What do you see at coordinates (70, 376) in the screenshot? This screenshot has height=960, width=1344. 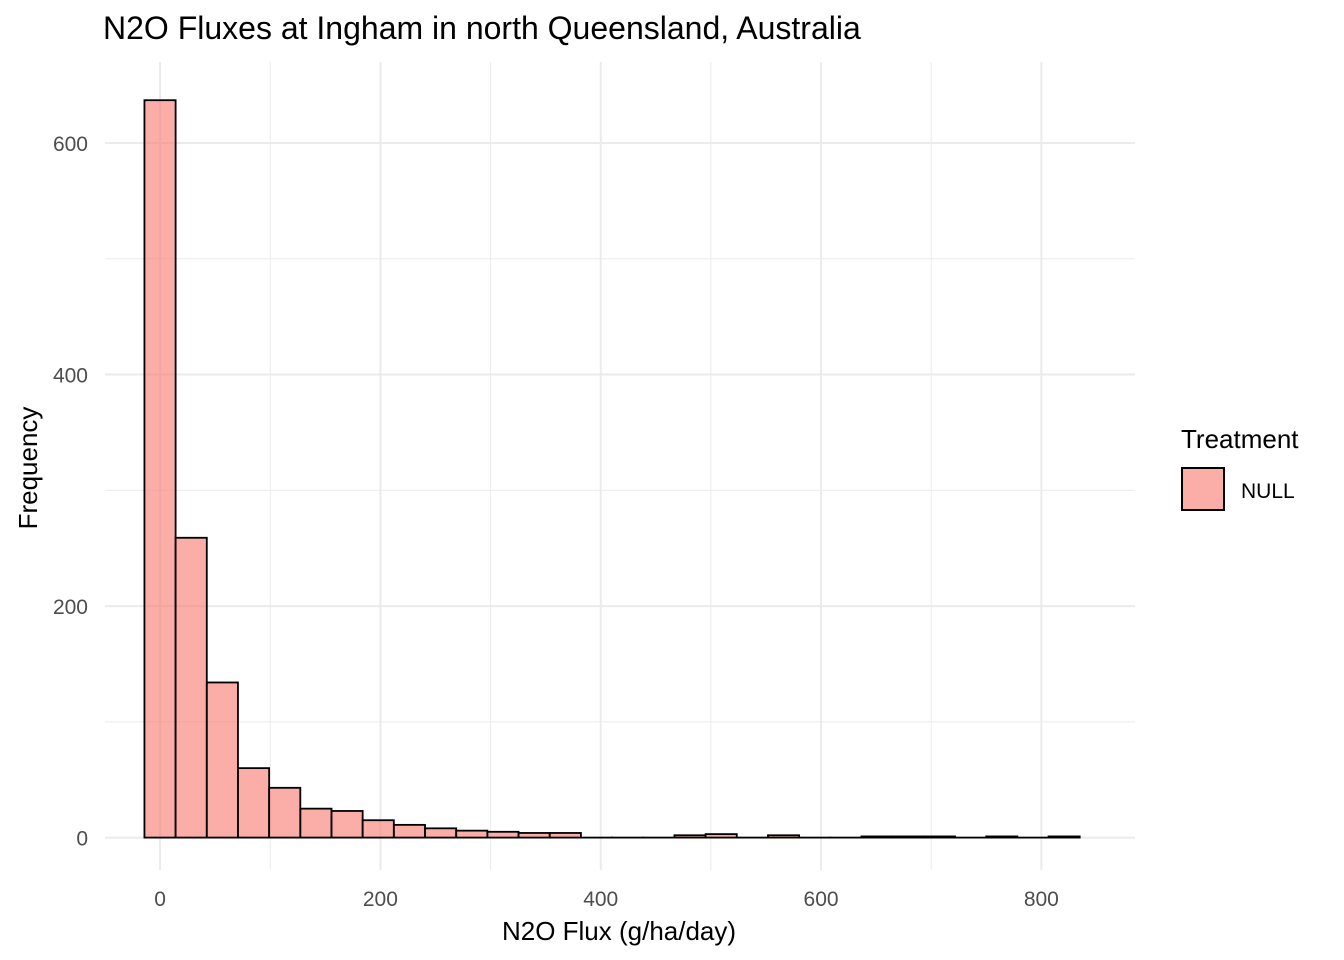 I see `y-tick-label: 400` at bounding box center [70, 376].